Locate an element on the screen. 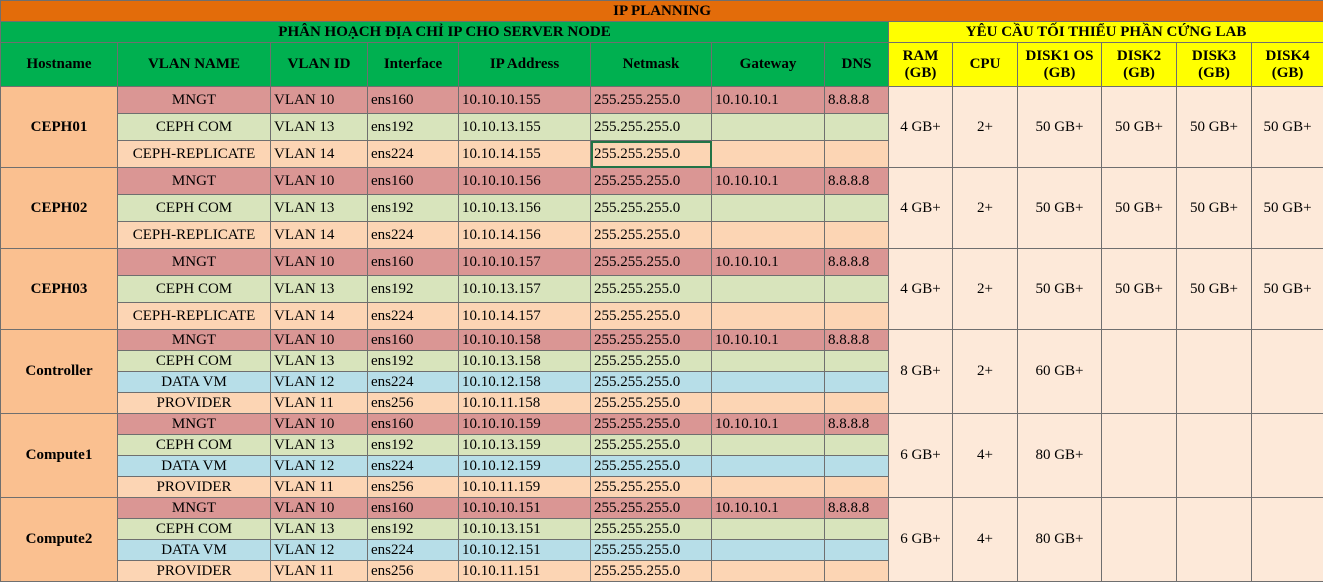  title-cell: IP PLANNING is located at coordinates (661, 11).